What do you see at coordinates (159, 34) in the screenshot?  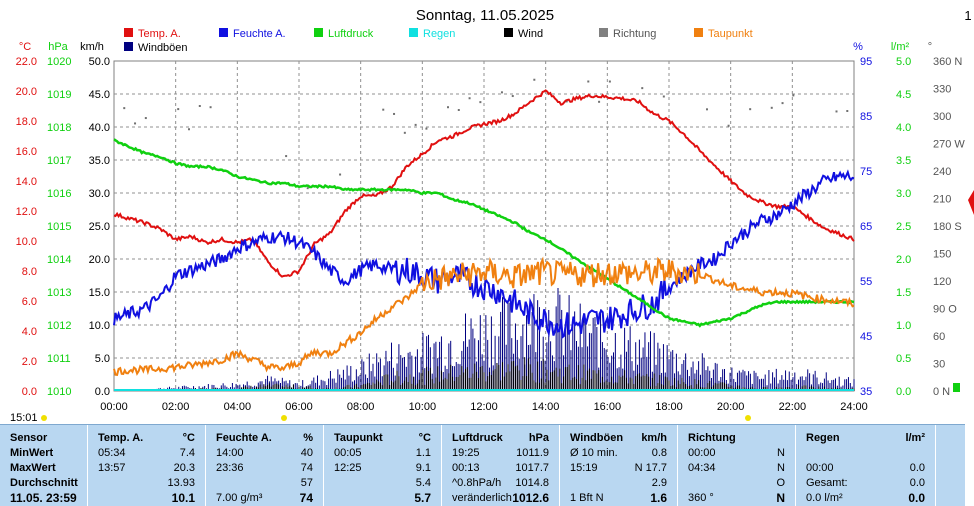 I see `legend-label: Temp. A.` at bounding box center [159, 34].